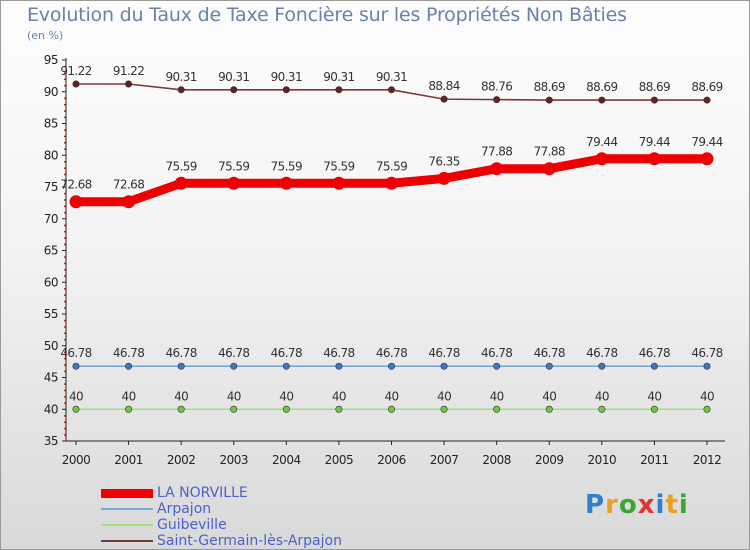  What do you see at coordinates (184, 509) in the screenshot?
I see `legend-label: Arpajon` at bounding box center [184, 509].